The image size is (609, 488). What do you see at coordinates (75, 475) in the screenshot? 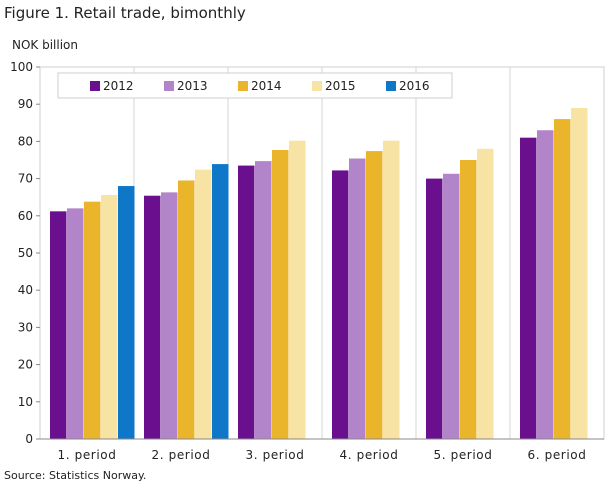
I see `source-note: Source: Statistics Norway.` at bounding box center [75, 475].